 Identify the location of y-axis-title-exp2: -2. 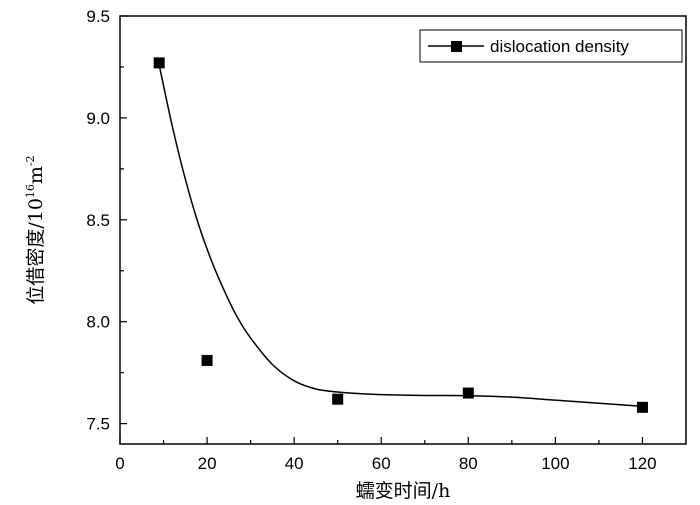
(30, 160).